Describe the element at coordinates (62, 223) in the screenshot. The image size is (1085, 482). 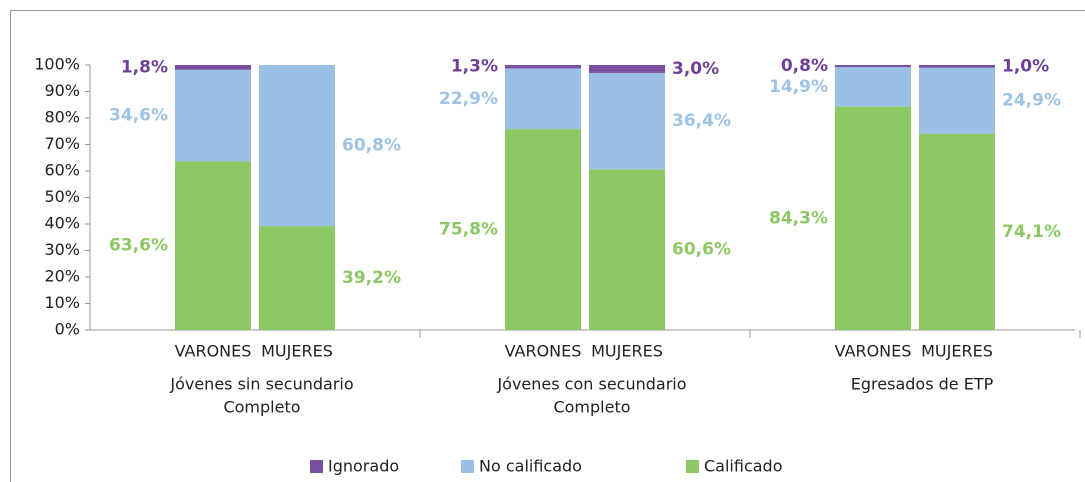
I see `y-tick-label: 40%` at that location.